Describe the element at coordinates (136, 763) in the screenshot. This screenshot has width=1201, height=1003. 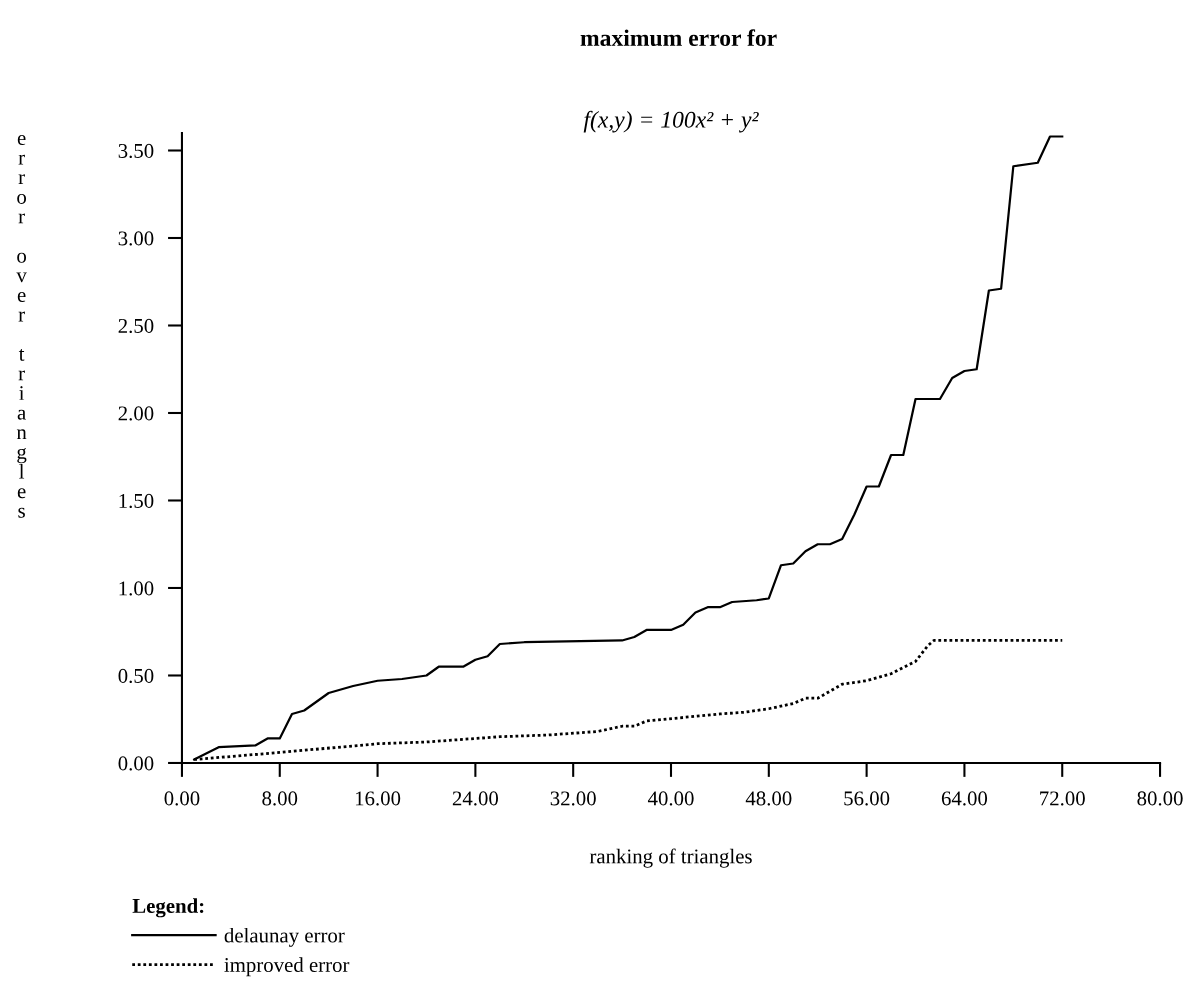
I see `y-tick-label: 0.00` at that location.